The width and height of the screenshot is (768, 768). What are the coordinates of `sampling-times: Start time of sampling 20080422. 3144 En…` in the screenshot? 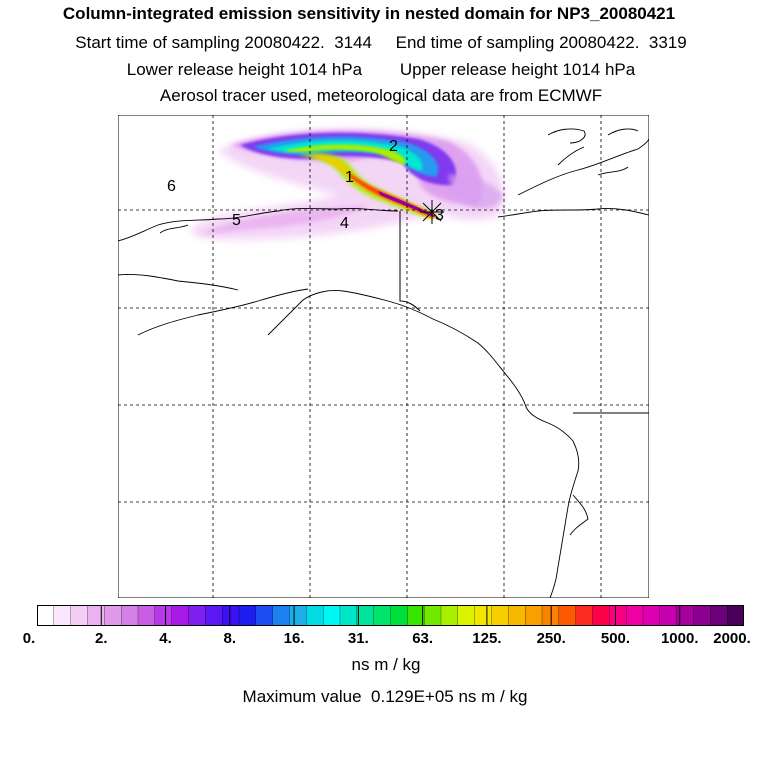 It's located at (381, 42).